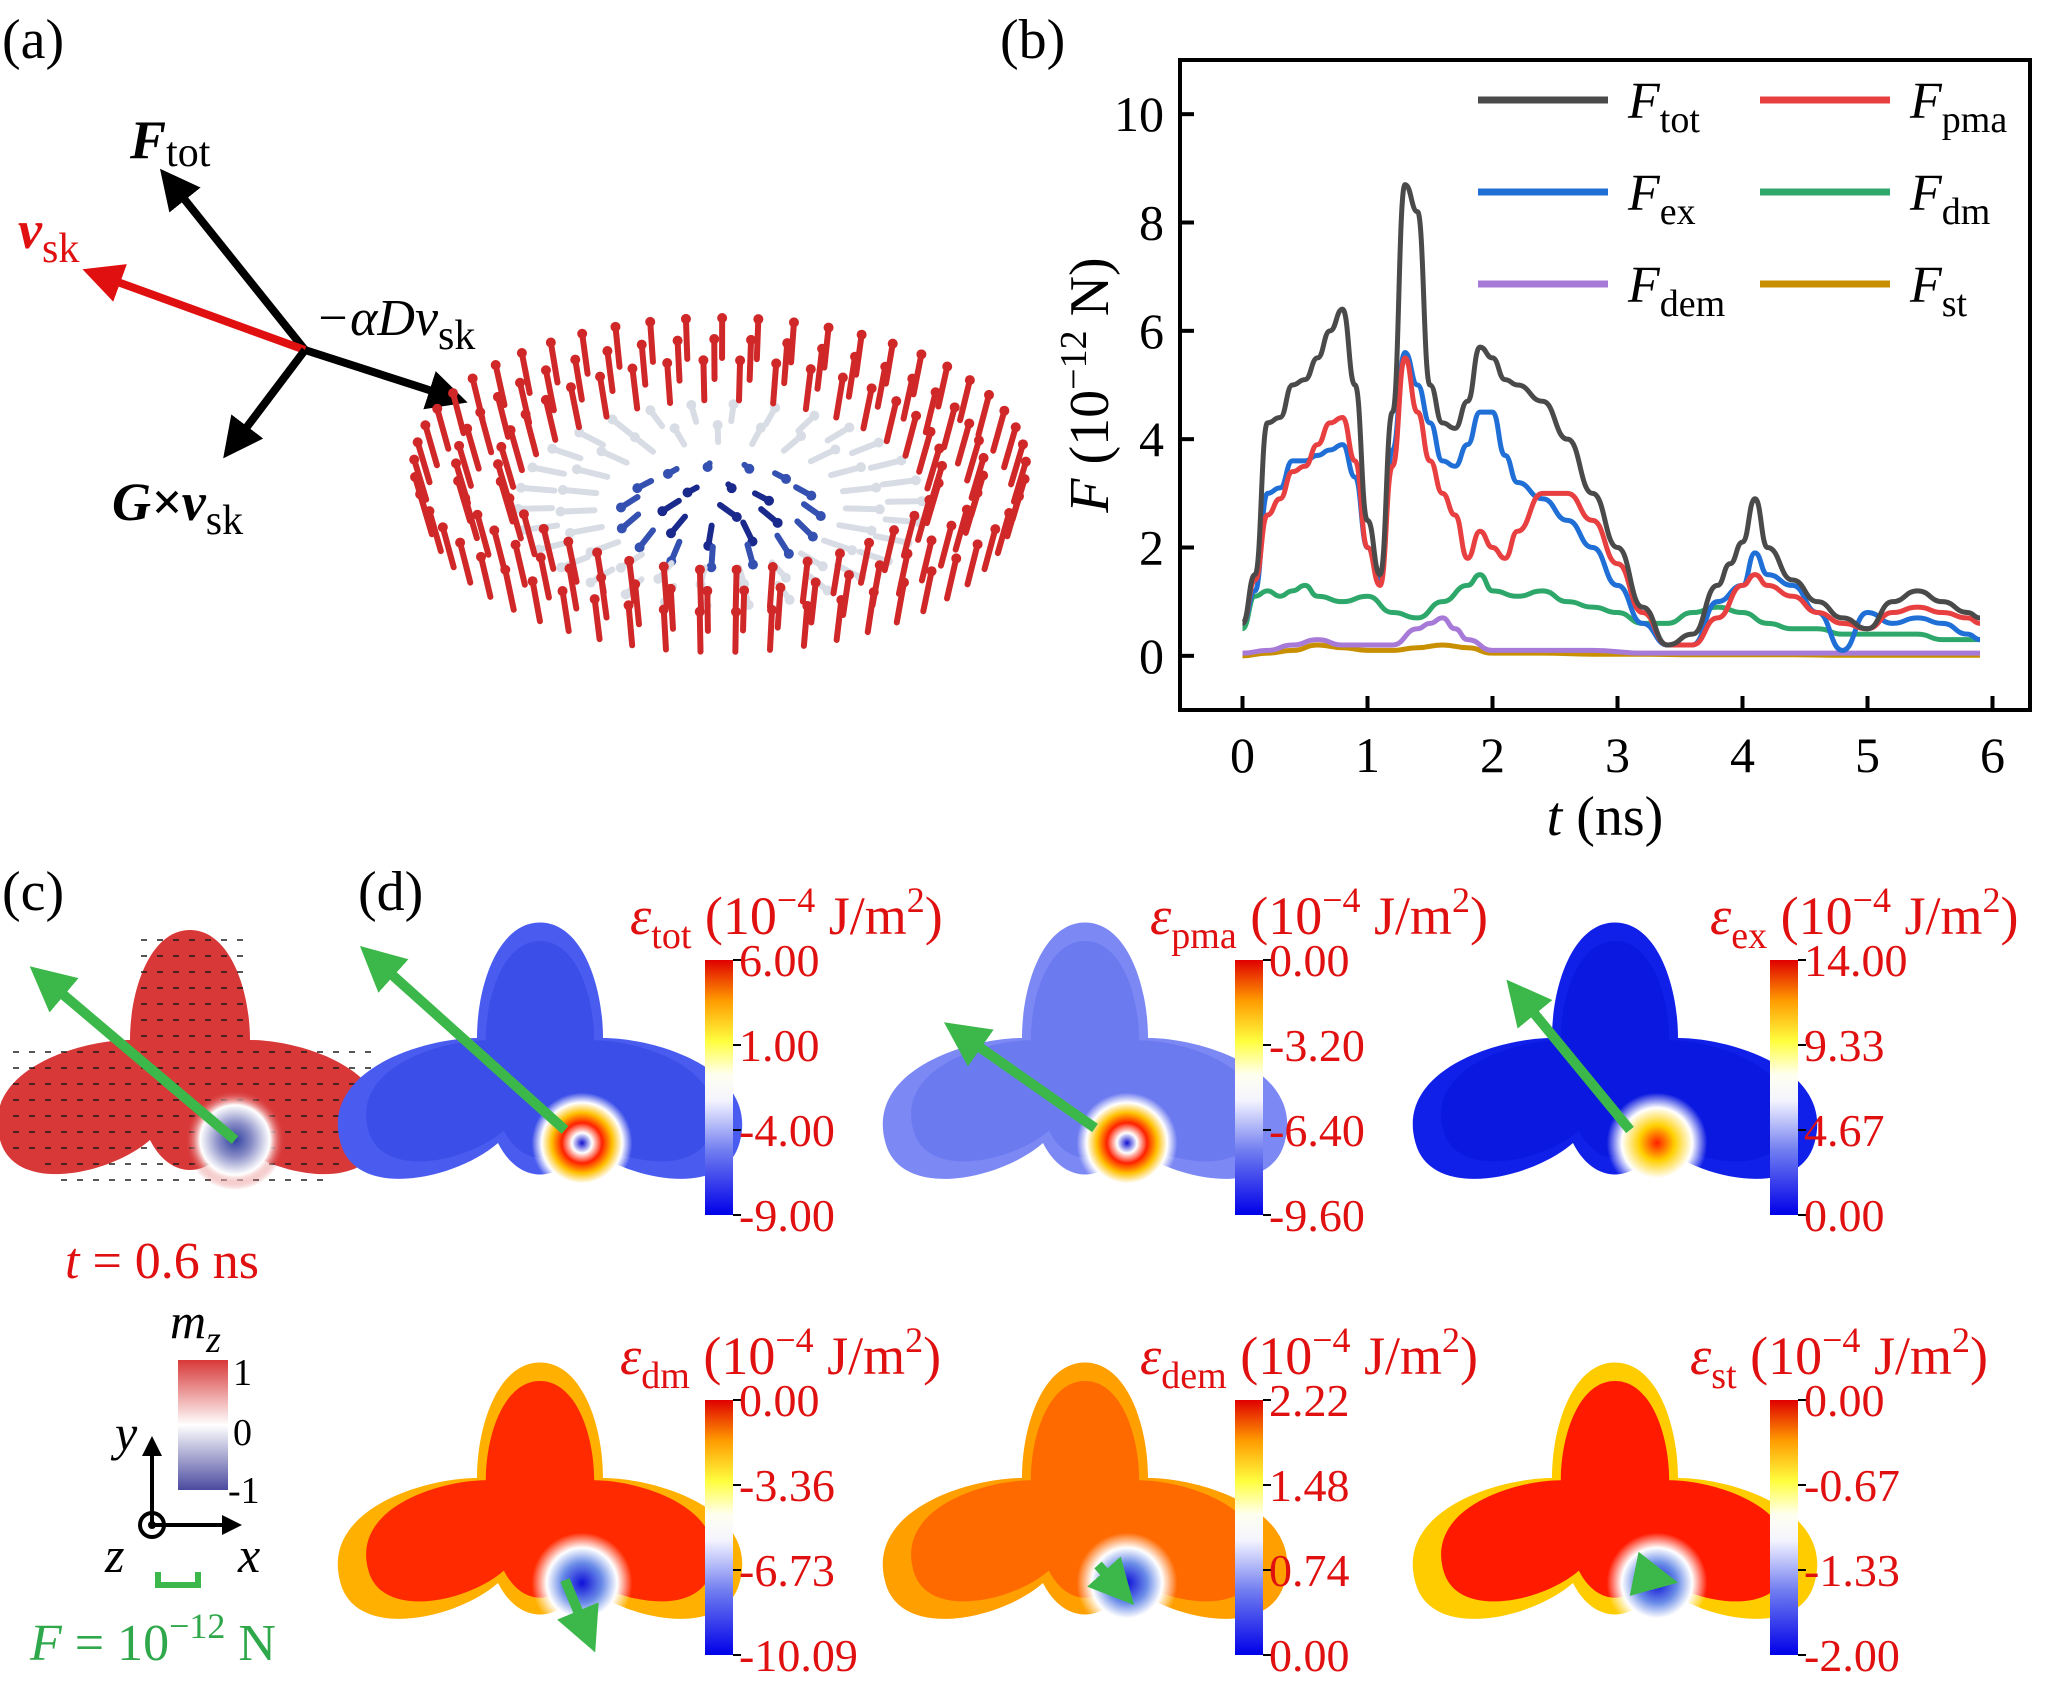  What do you see at coordinates (1309, 1485) in the screenshot?
I see `colorbar-tick: 1.48` at bounding box center [1309, 1485].